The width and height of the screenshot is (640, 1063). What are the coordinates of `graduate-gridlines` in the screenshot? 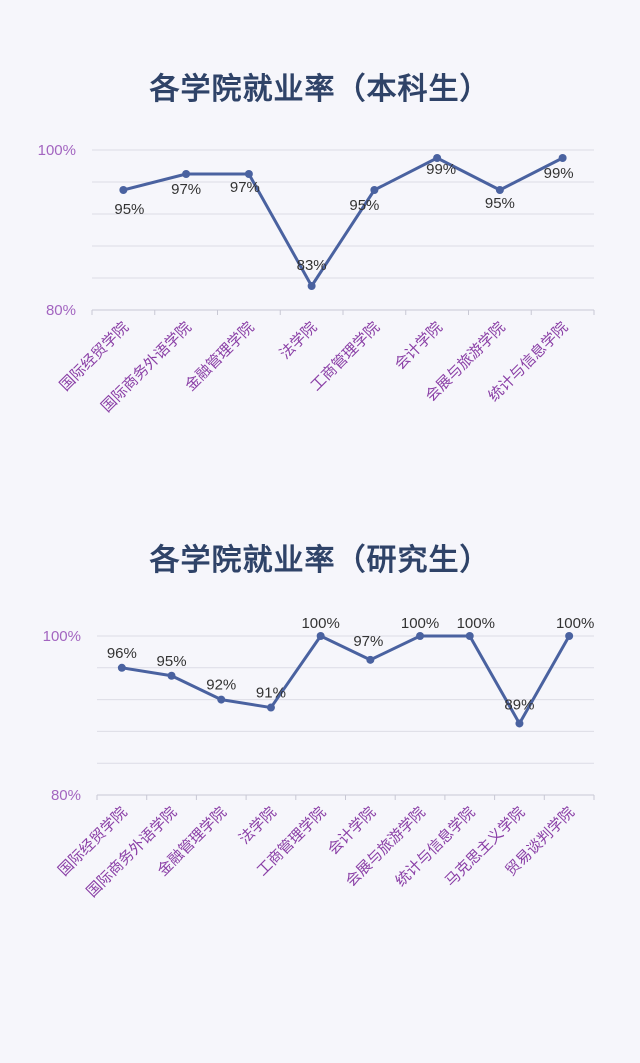 It's located at (345, 699).